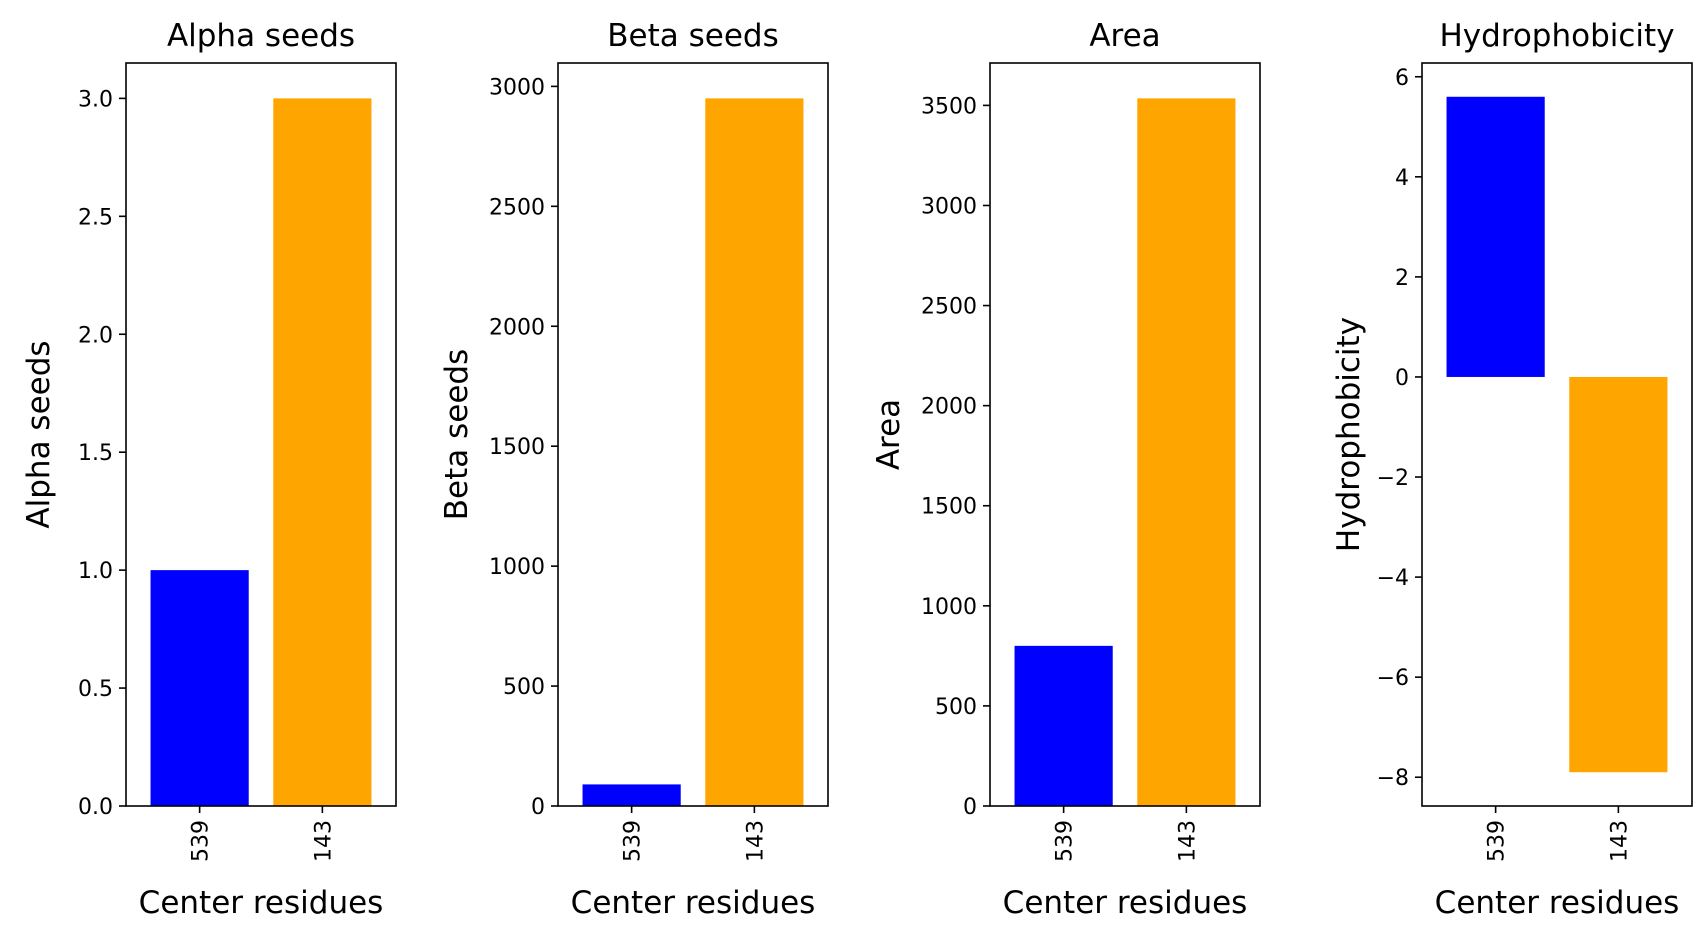 The image size is (1706, 937). I want to click on y-tick-label: 1.0, so click(95, 571).